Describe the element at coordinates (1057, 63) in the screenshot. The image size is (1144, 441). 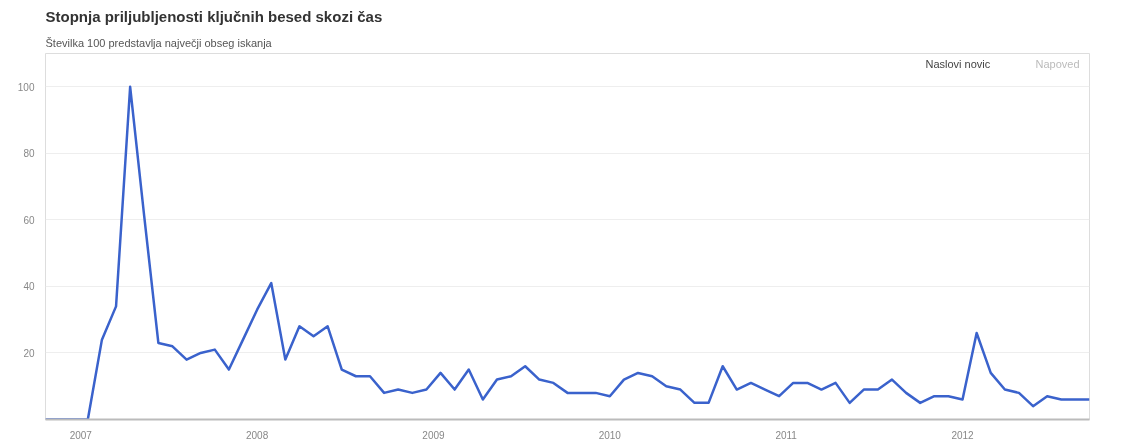
I see `annotation: Napoved` at that location.